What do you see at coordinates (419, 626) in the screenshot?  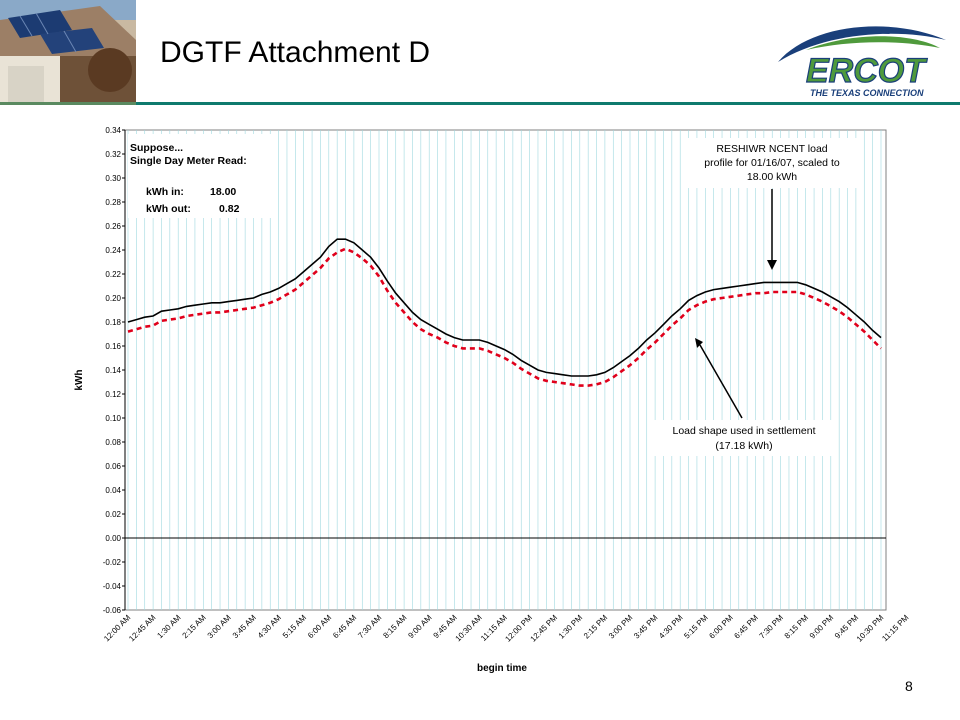 I see `x-tick-label: 9:00 AM` at bounding box center [419, 626].